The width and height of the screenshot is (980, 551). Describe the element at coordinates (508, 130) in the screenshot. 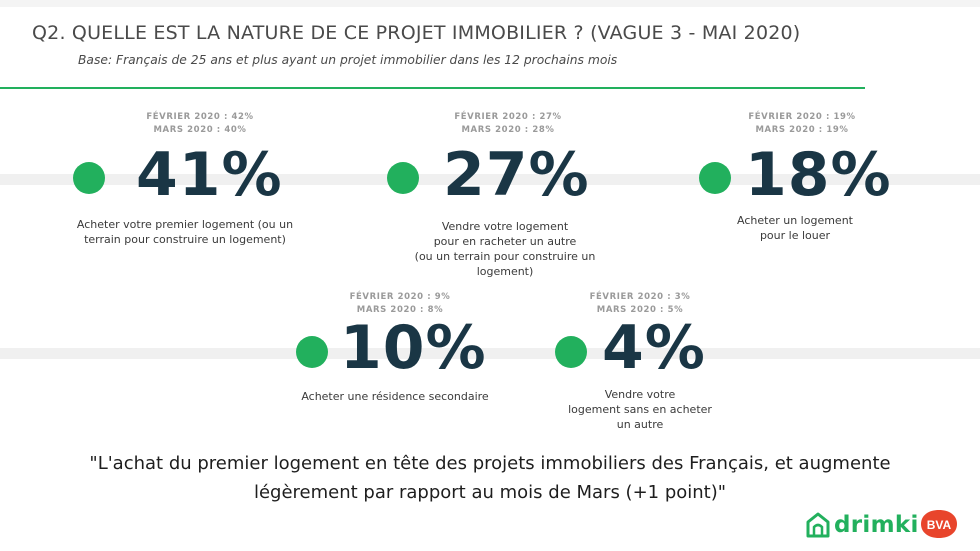

I see `mars-value: MARS 2020 : 28%` at that location.